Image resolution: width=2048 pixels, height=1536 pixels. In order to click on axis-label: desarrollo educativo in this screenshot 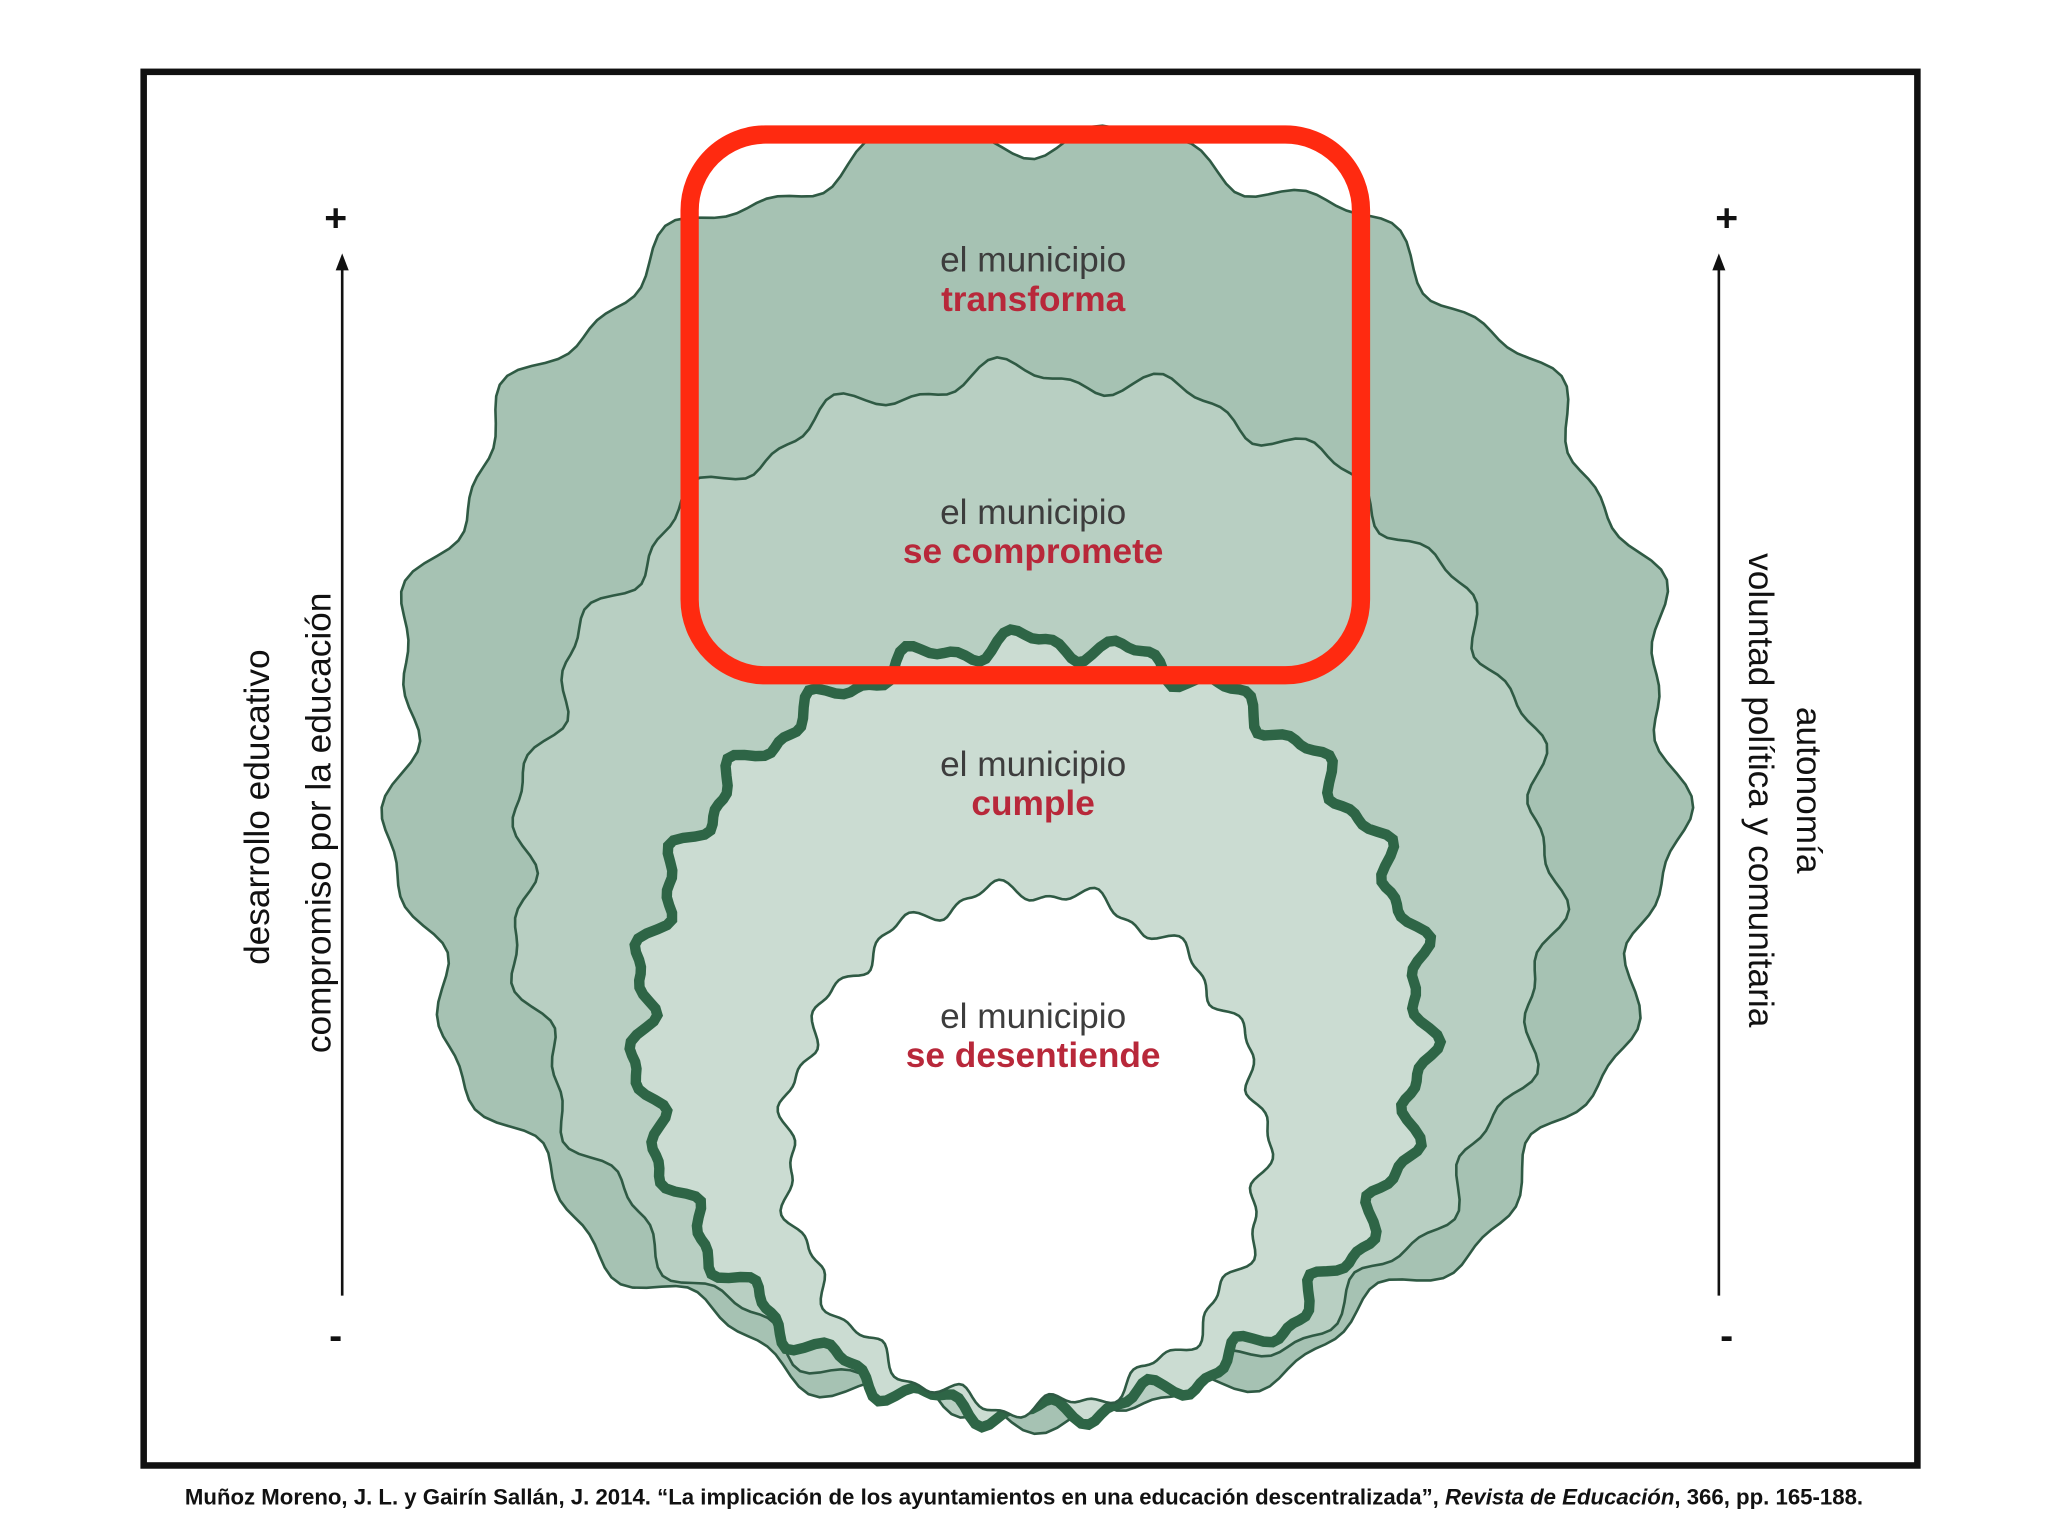, I will do `click(257, 806)`.